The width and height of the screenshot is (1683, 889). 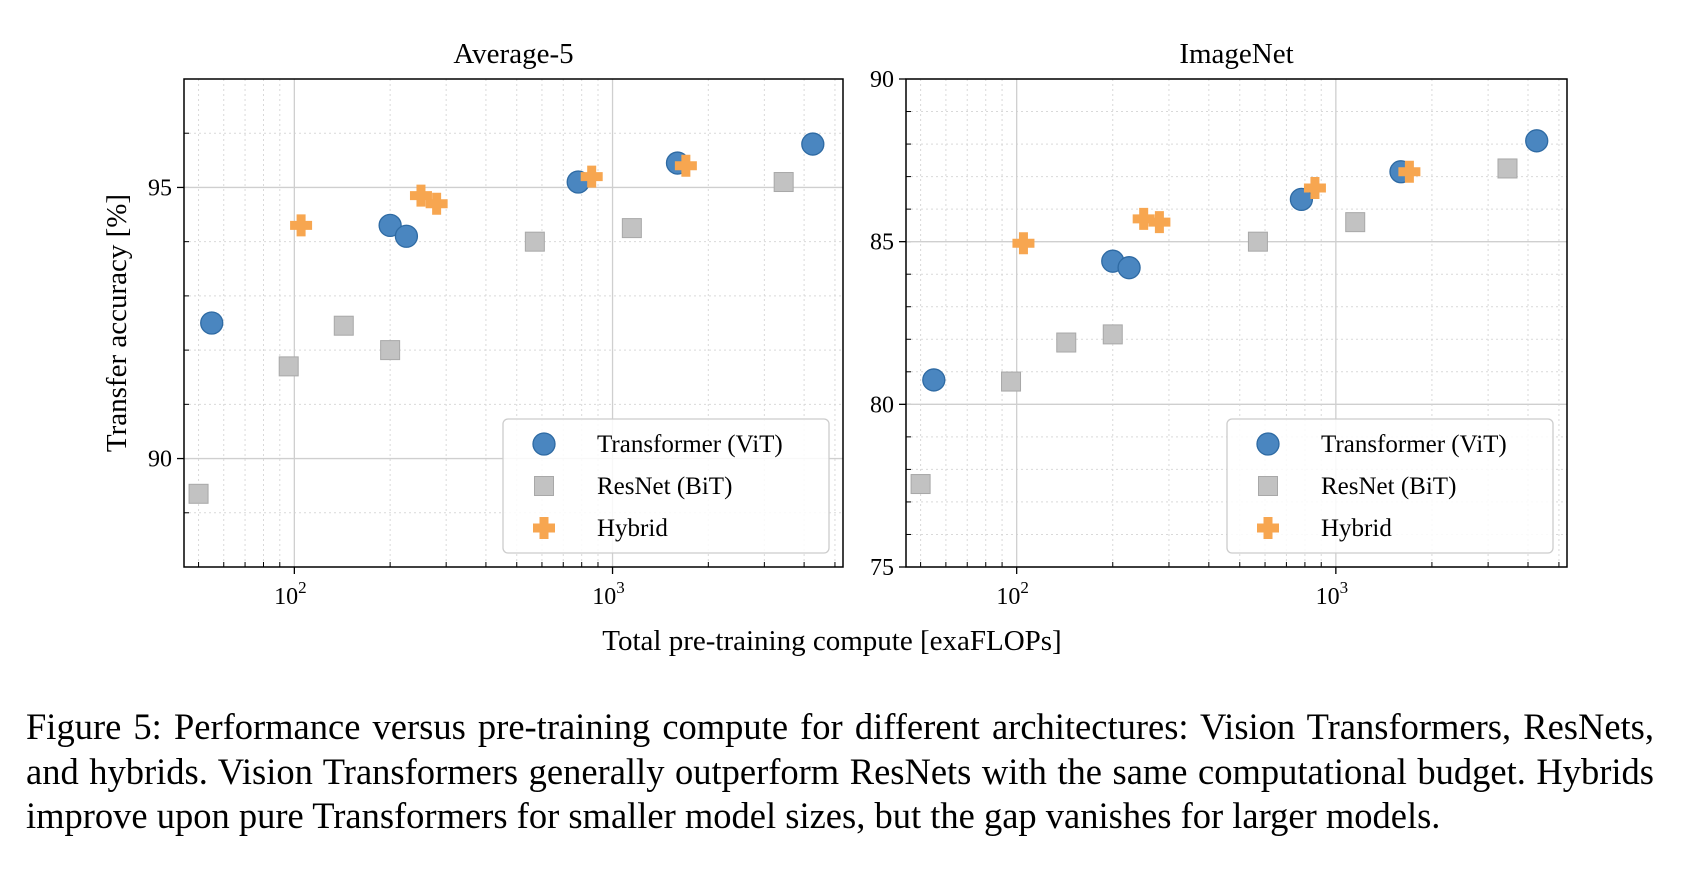 I want to click on x-axis-label: Total pre-training compute [exaFLOPs], so click(x=831, y=641).